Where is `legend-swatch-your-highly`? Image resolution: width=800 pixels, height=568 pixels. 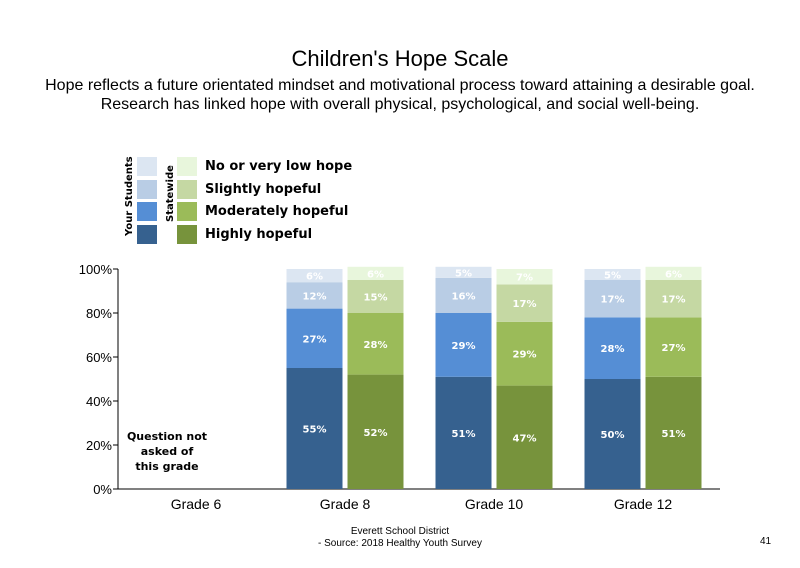
legend-swatch-your-highly is located at coordinates (147, 234).